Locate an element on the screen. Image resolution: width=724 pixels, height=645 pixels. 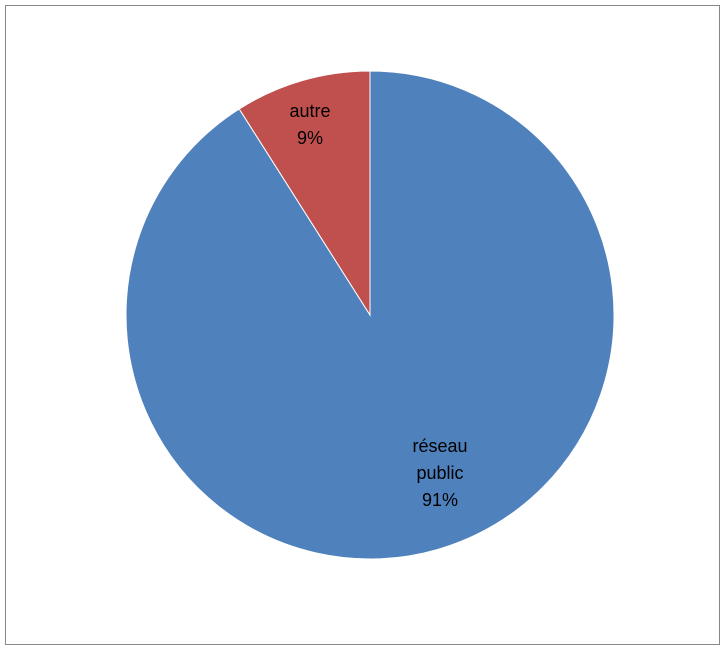
slice-label-0: réseau public 91% is located at coordinates (439, 473).